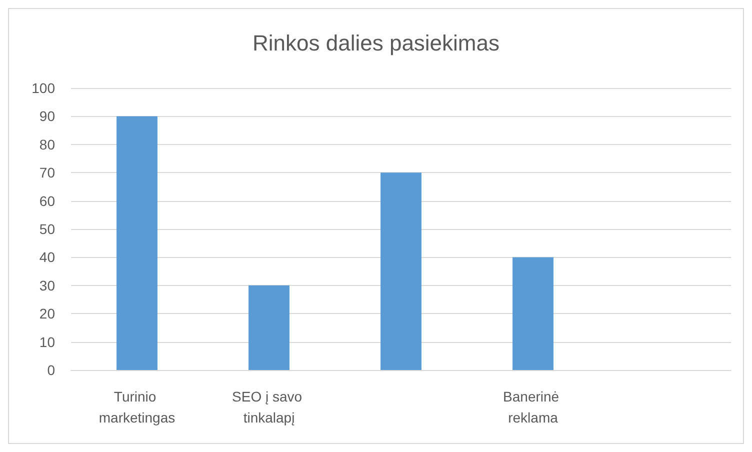  I want to click on y-tick-label: 30, so click(47, 285).